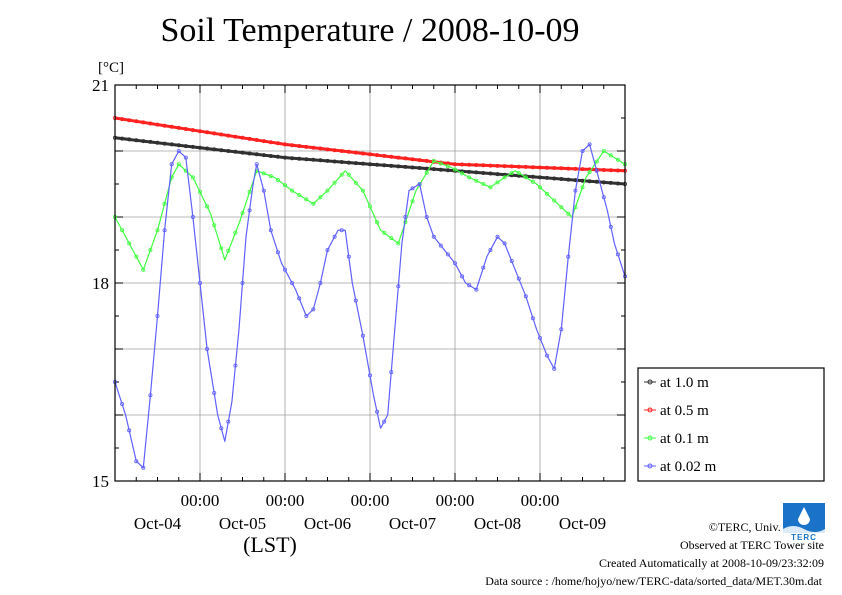 The width and height of the screenshot is (842, 595). Describe the element at coordinates (582, 523) in the screenshot. I see `x-tick-date-label: Oct-09` at that location.